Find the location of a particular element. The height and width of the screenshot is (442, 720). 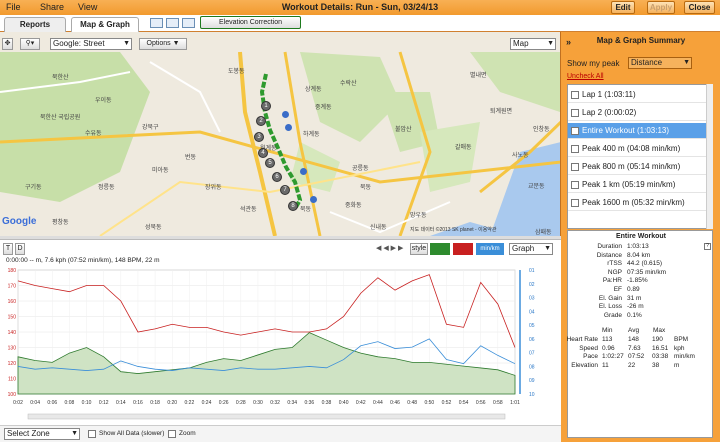

time-axis-toggle: T is located at coordinates (8, 249).